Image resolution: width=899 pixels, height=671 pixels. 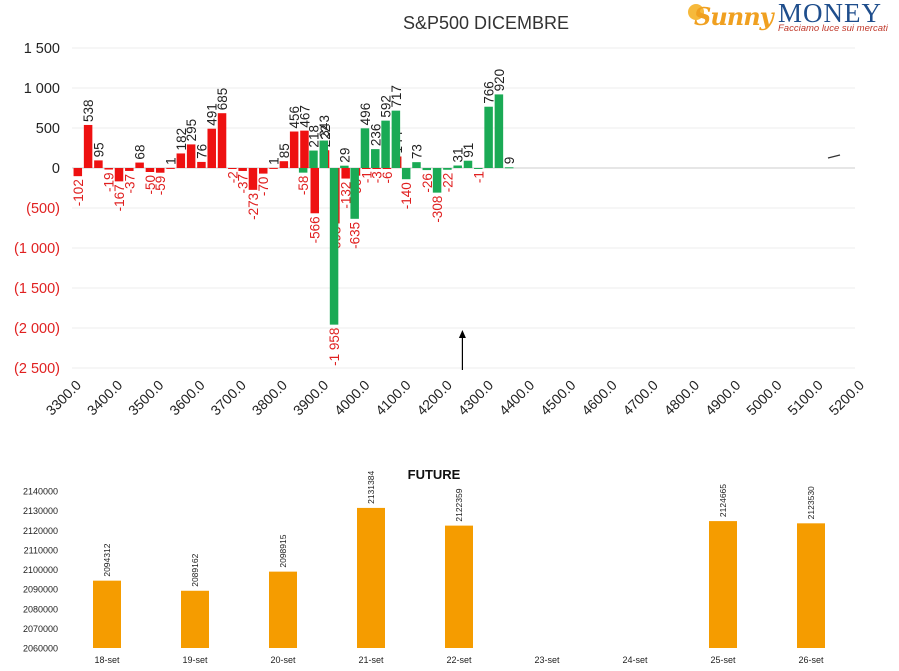 What do you see at coordinates (447, 183) in the screenshot?
I see `data-label: -22` at bounding box center [447, 183].